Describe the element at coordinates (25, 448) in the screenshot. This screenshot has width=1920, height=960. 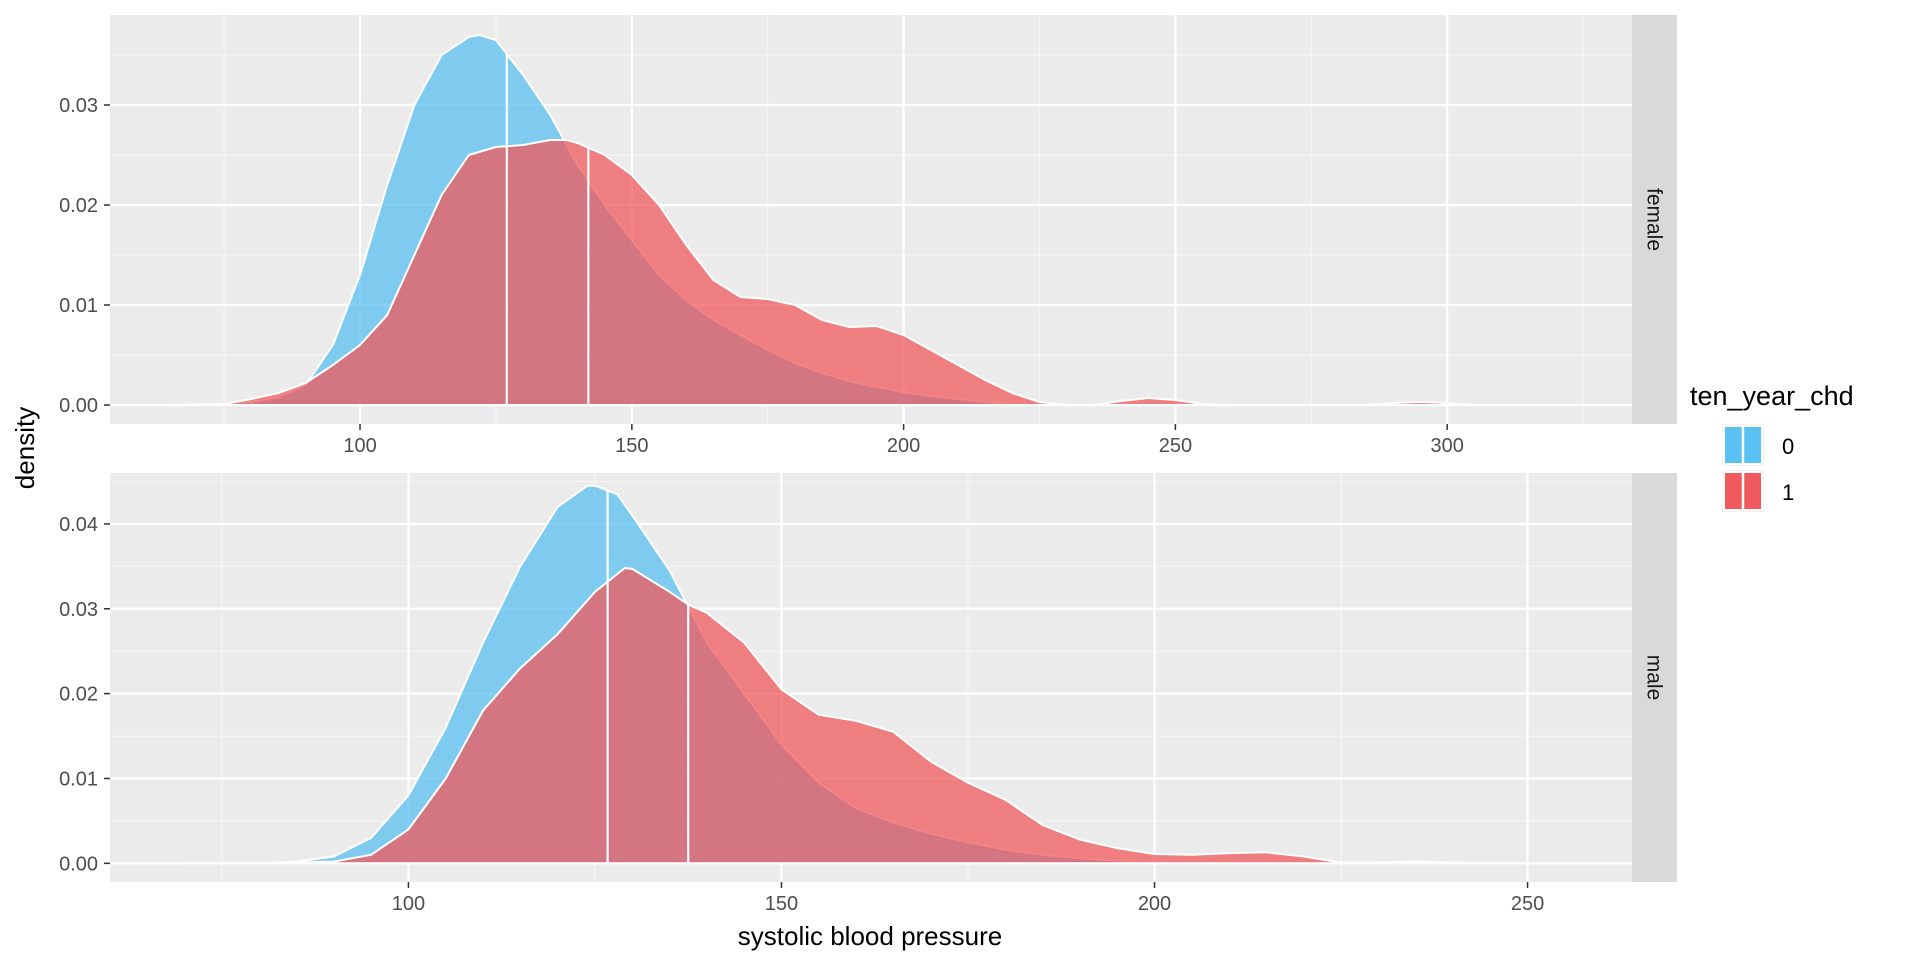
I see `y-axis-title: density` at that location.